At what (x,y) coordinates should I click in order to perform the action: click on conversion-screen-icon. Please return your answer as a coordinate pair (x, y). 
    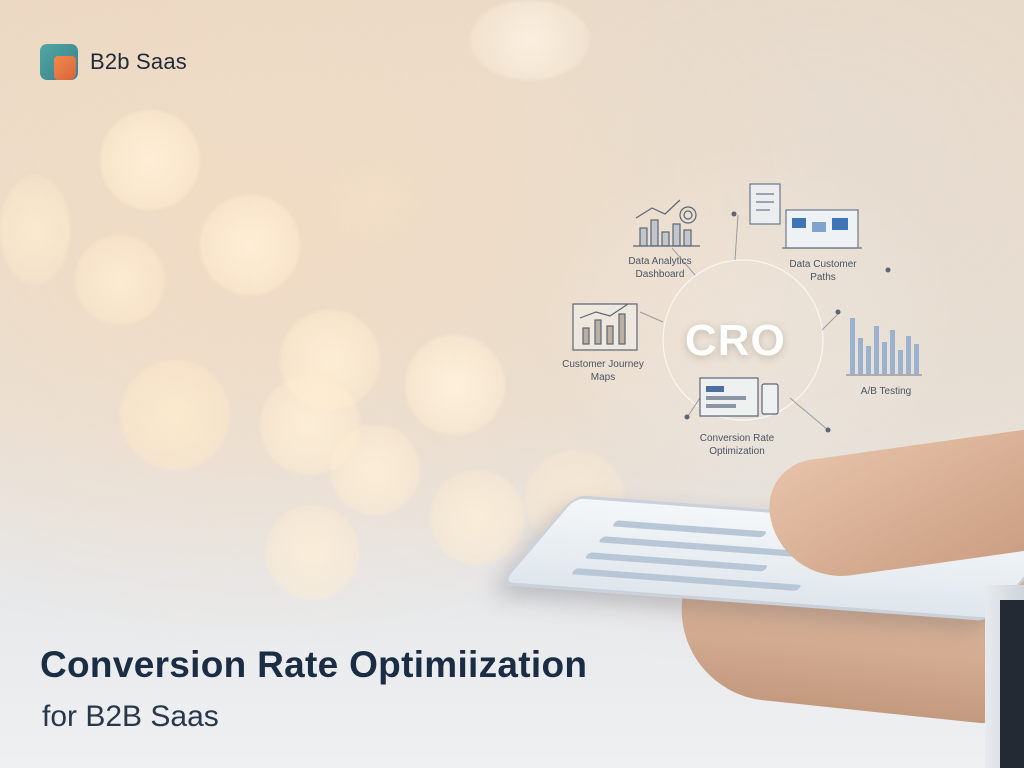
    Looking at the image, I should click on (739, 397).